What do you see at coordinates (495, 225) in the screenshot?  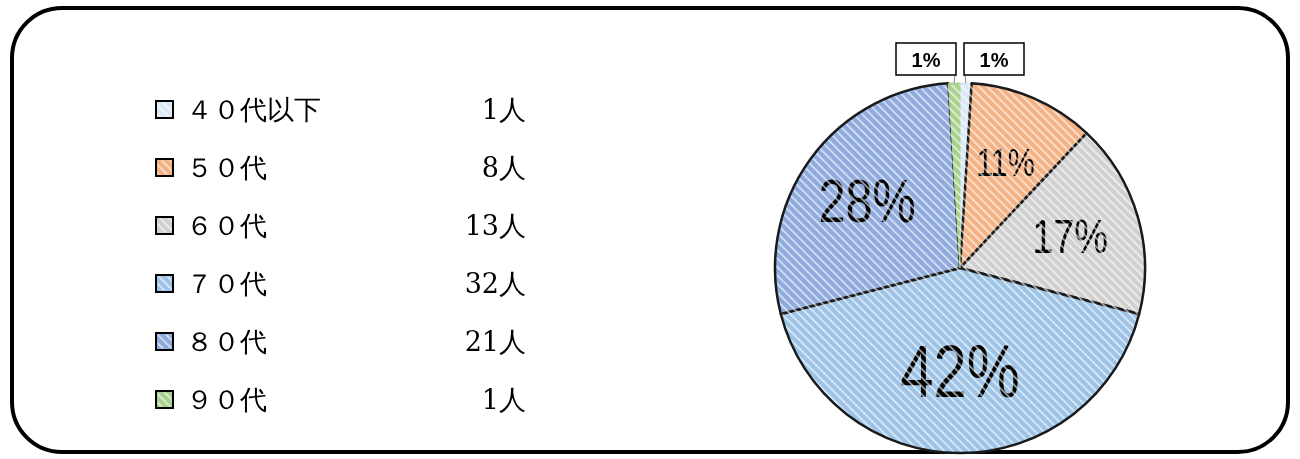 I see `text: 13人` at bounding box center [495, 225].